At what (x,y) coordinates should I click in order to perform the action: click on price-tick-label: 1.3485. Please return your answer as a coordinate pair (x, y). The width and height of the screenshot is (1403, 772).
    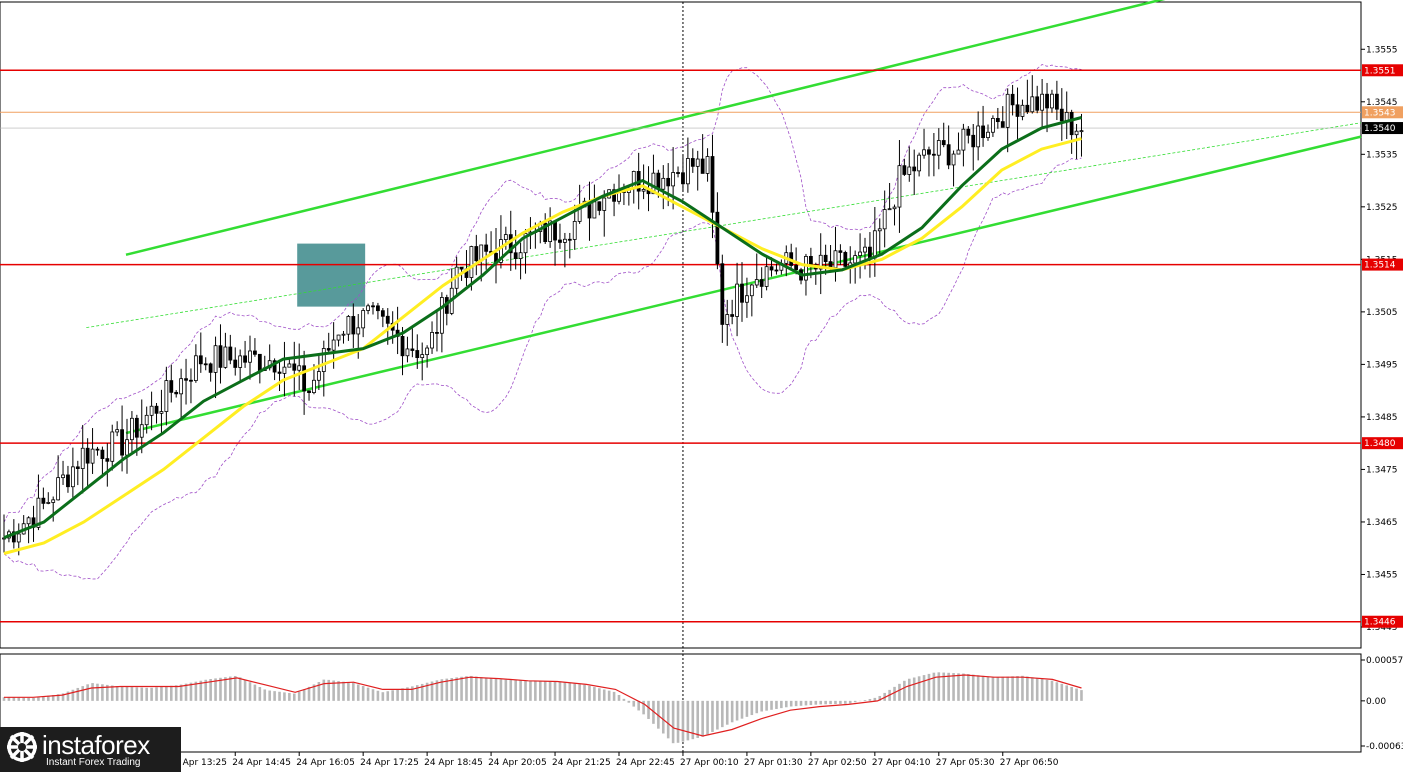
    Looking at the image, I should click on (1382, 418).